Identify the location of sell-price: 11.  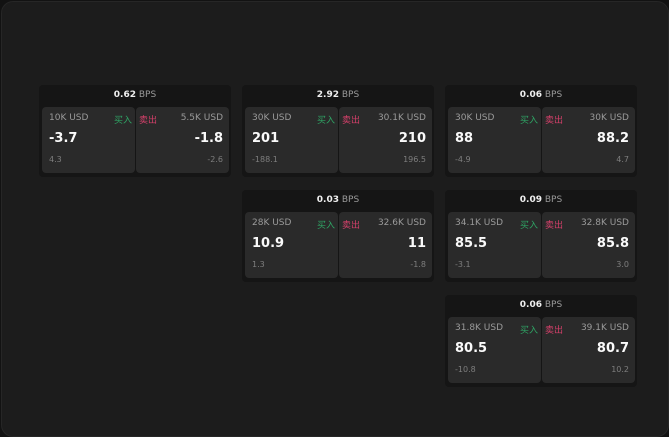
(416, 243).